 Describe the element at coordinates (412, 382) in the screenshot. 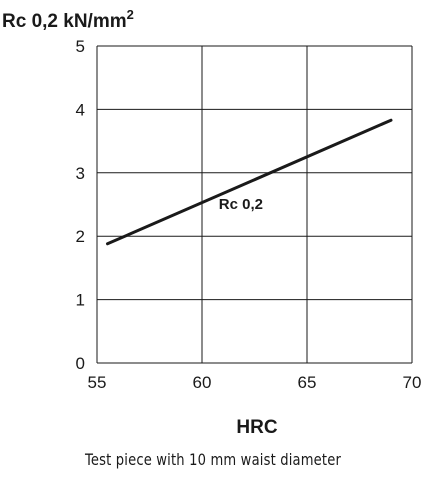

I see `x-tick-label: 70` at that location.